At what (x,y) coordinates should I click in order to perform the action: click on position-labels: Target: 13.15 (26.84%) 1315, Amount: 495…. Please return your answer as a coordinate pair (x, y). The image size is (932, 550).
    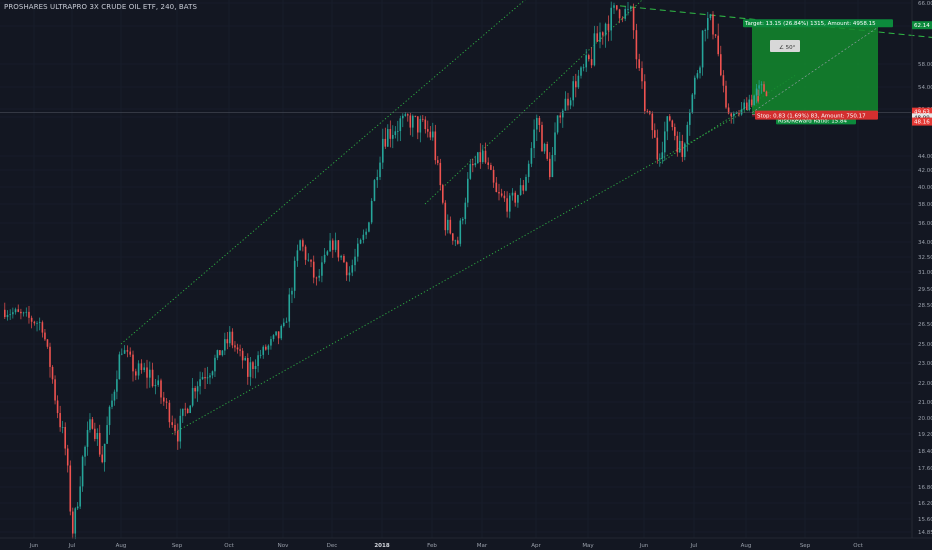
    Looking at the image, I should click on (837, 72).